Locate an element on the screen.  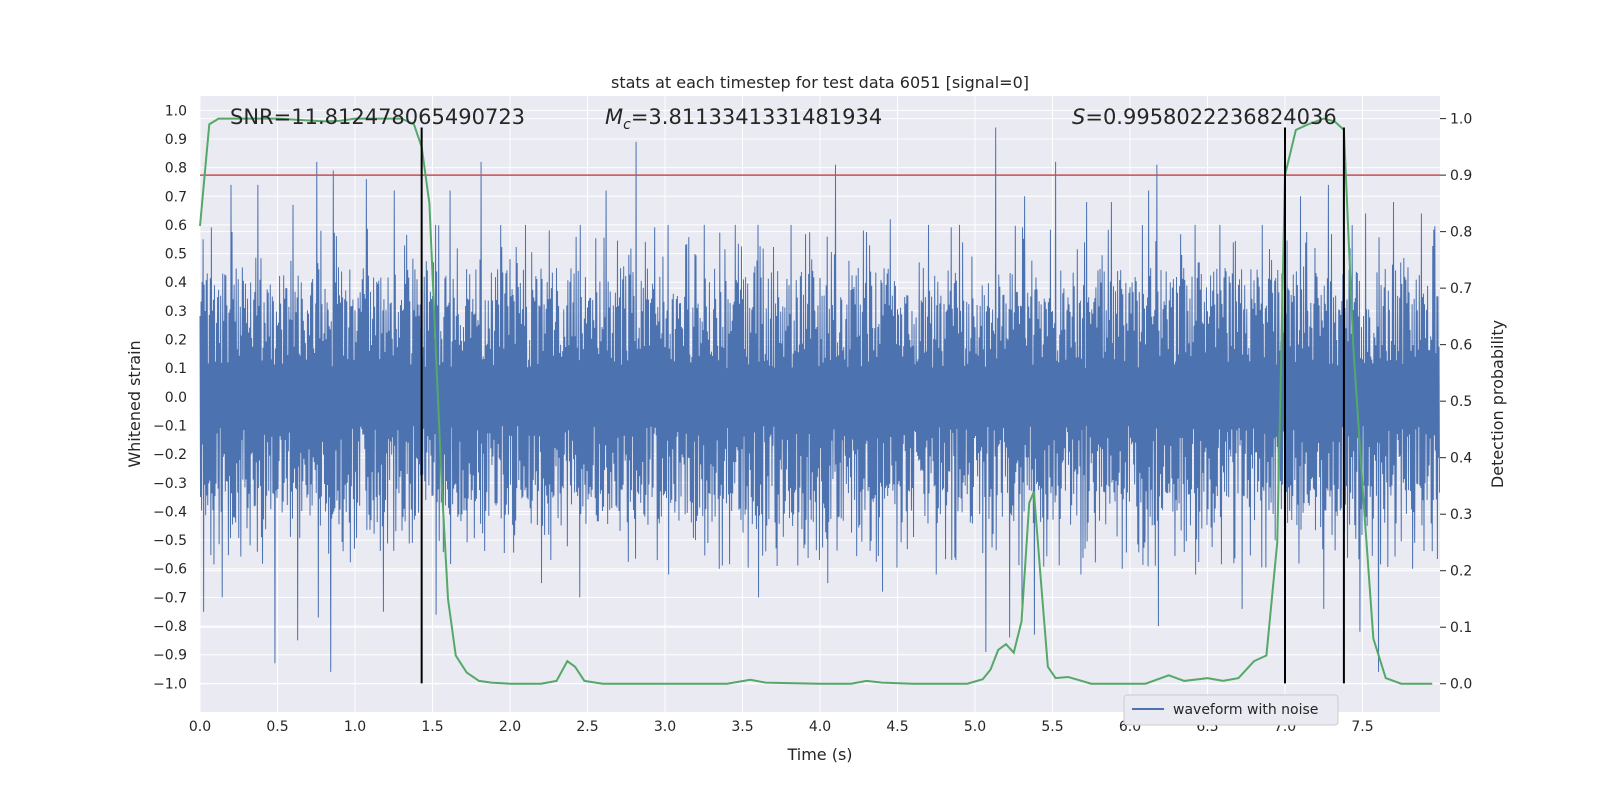
y-tick-label: 0.3 is located at coordinates (176, 312).